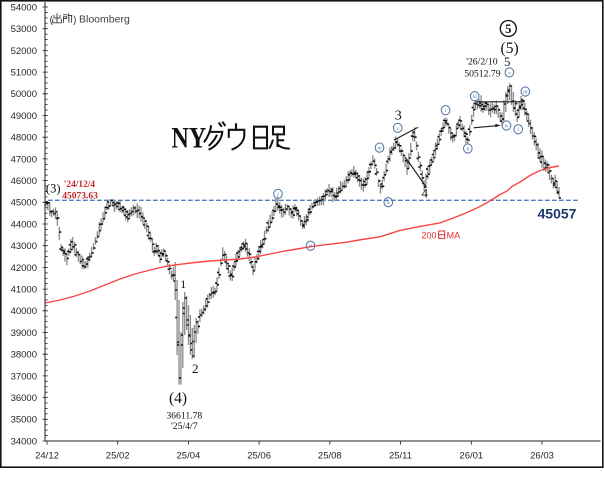 This screenshot has height=477, width=604. What do you see at coordinates (184, 416) in the screenshot?
I see `svg-text: 36611.78` at bounding box center [184, 416].